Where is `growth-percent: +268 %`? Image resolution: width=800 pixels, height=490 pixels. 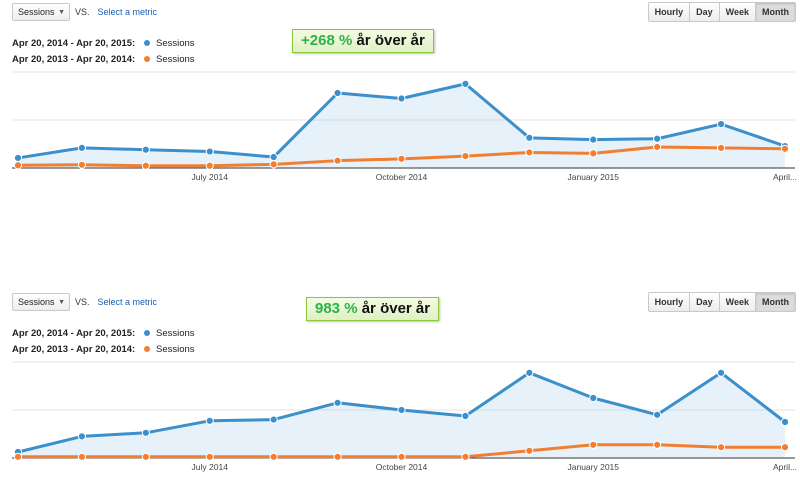
growth-percent: +268 % is located at coordinates (327, 40).